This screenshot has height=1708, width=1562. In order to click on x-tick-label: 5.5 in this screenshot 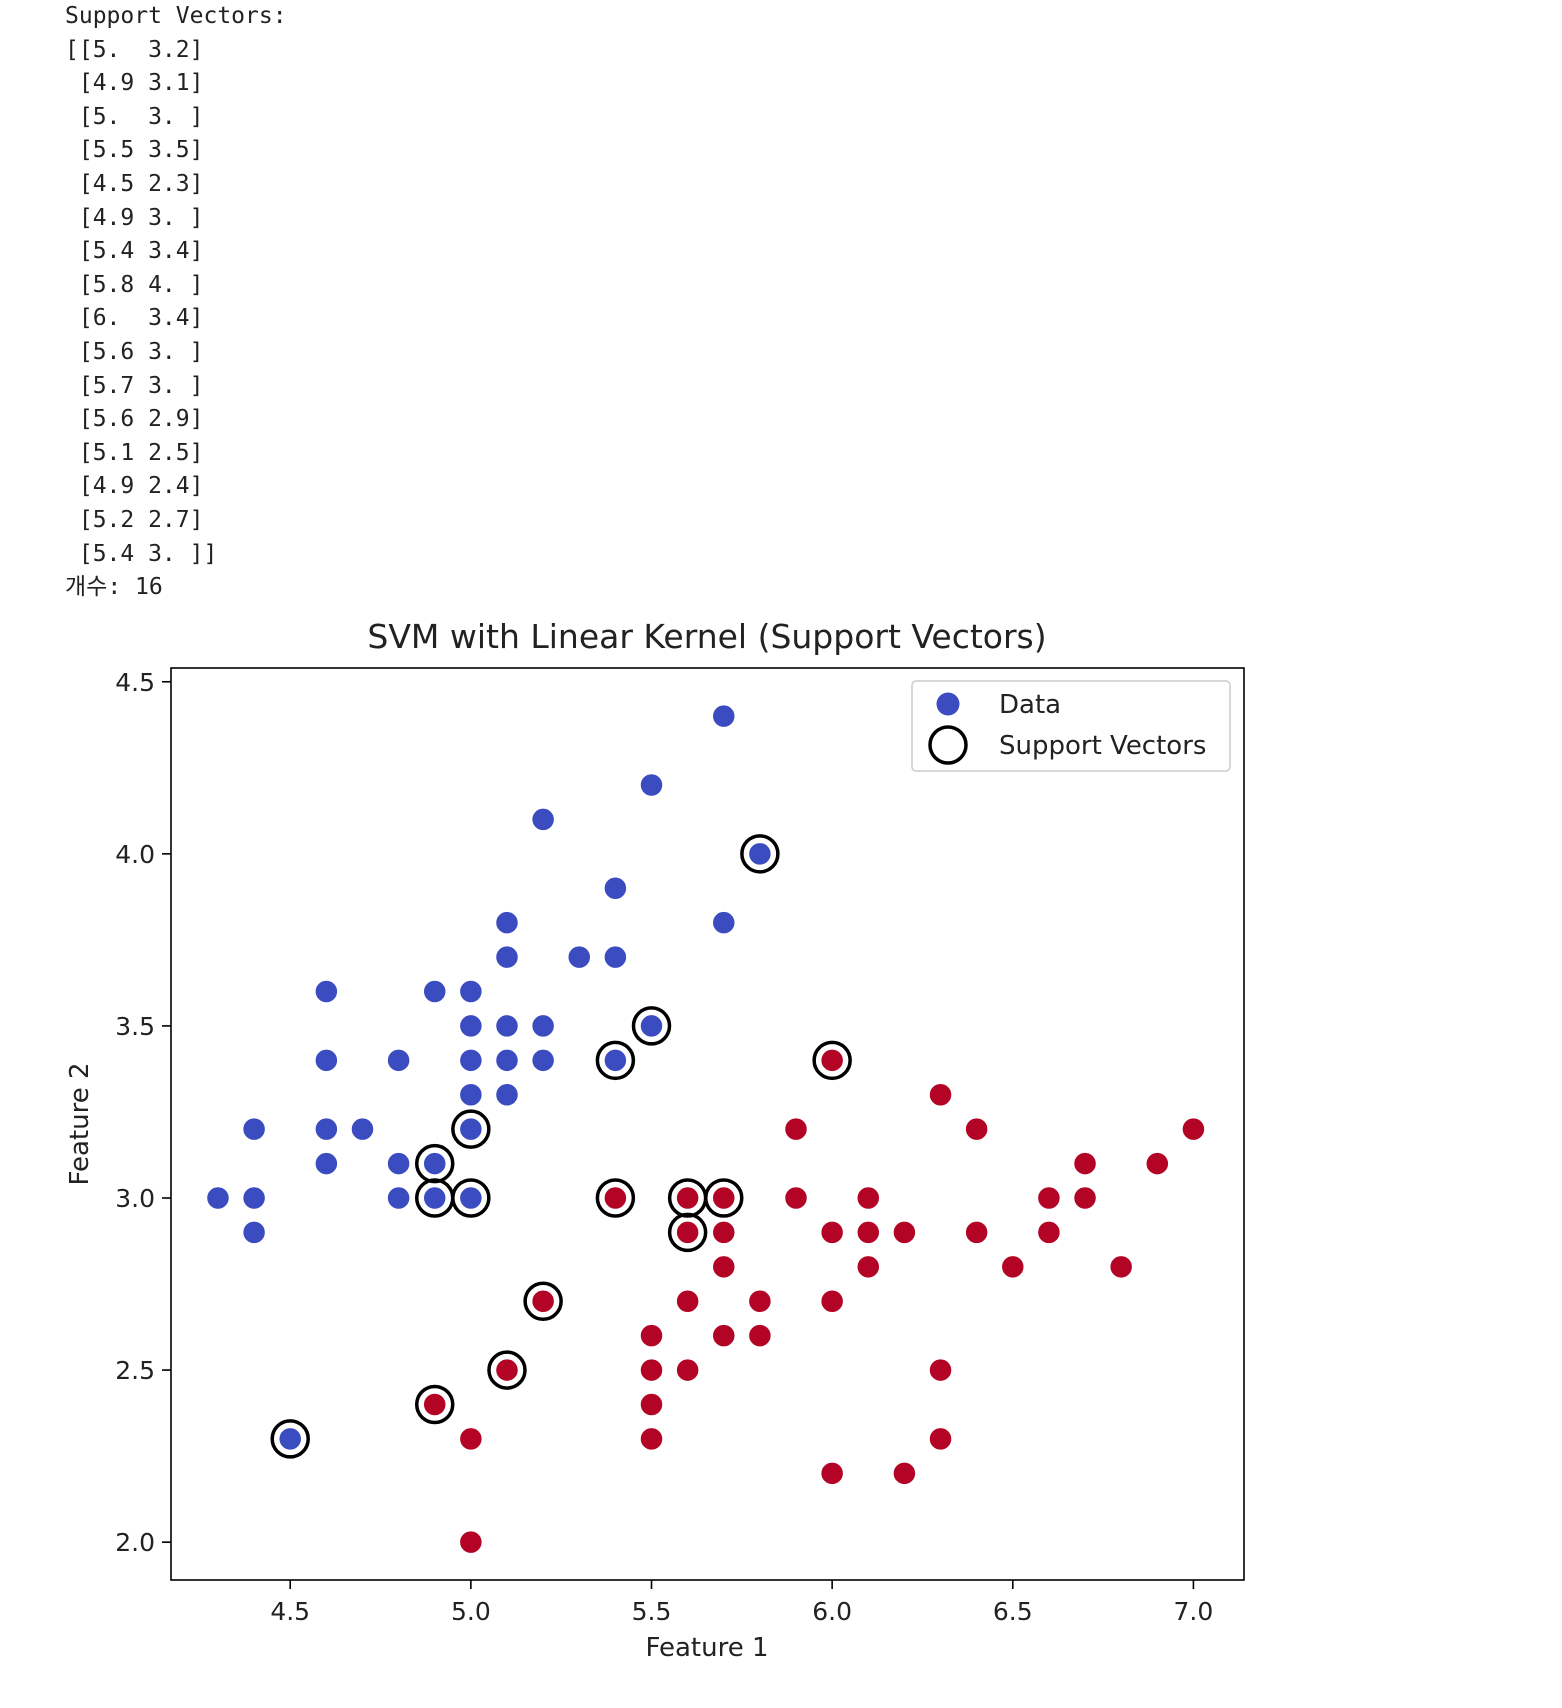, I will do `click(652, 1611)`.